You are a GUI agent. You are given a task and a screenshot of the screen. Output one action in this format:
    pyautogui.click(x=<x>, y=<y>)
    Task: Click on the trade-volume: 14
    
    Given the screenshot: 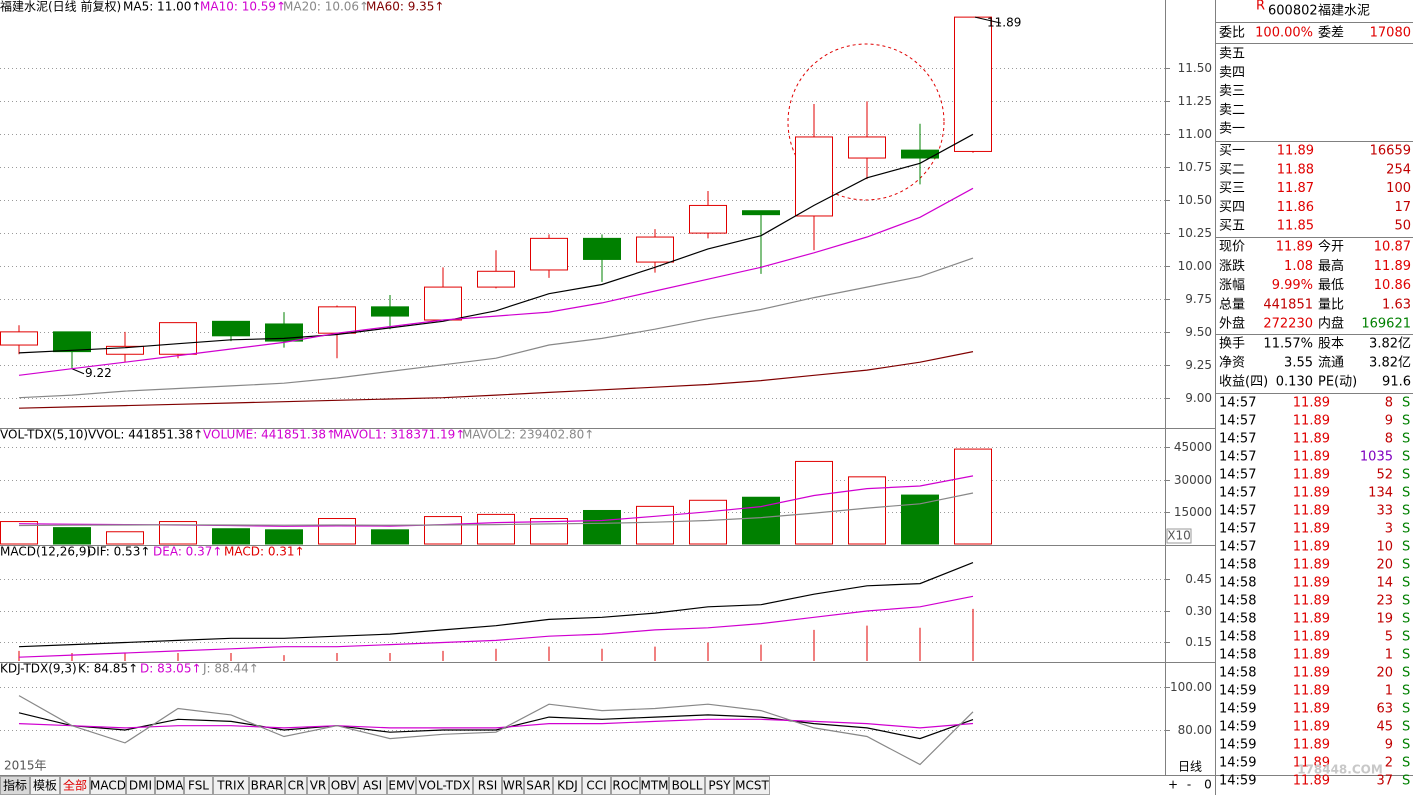 What is the action you would take?
    pyautogui.click(x=1384, y=583)
    